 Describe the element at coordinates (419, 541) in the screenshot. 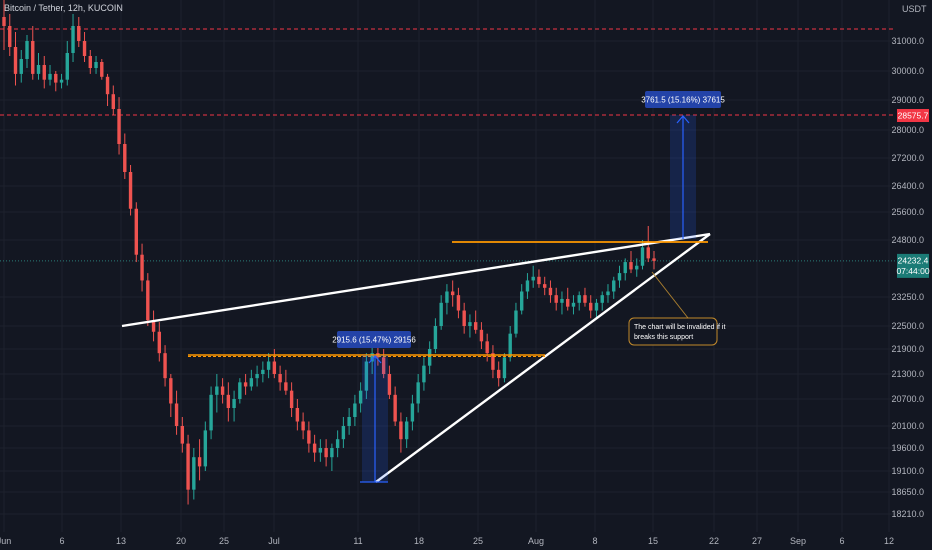

I see `x-tick-label: 18` at that location.